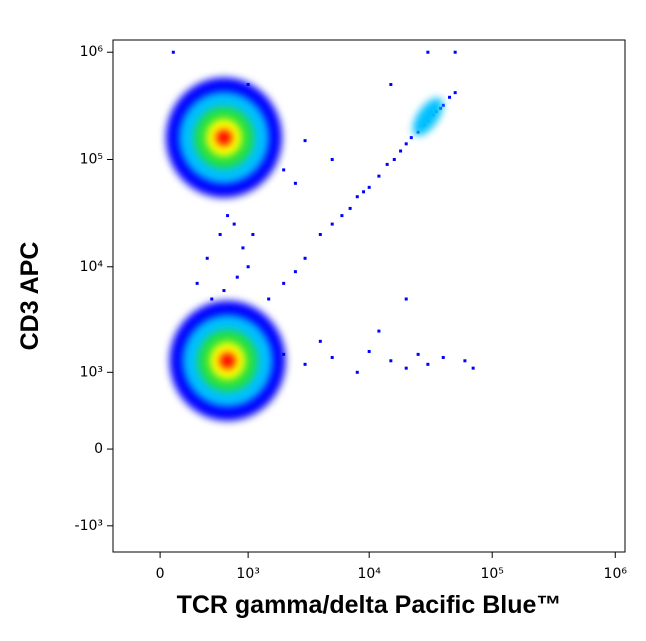  What do you see at coordinates (369, 605) in the screenshot?
I see `x-axis-title: TCR gamma/delta Pacific Blue™` at bounding box center [369, 605].